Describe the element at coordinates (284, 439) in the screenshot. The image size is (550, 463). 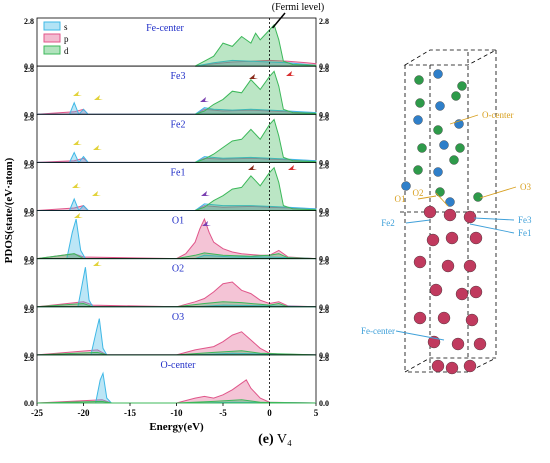
I see `caption-text: V₄` at that location.